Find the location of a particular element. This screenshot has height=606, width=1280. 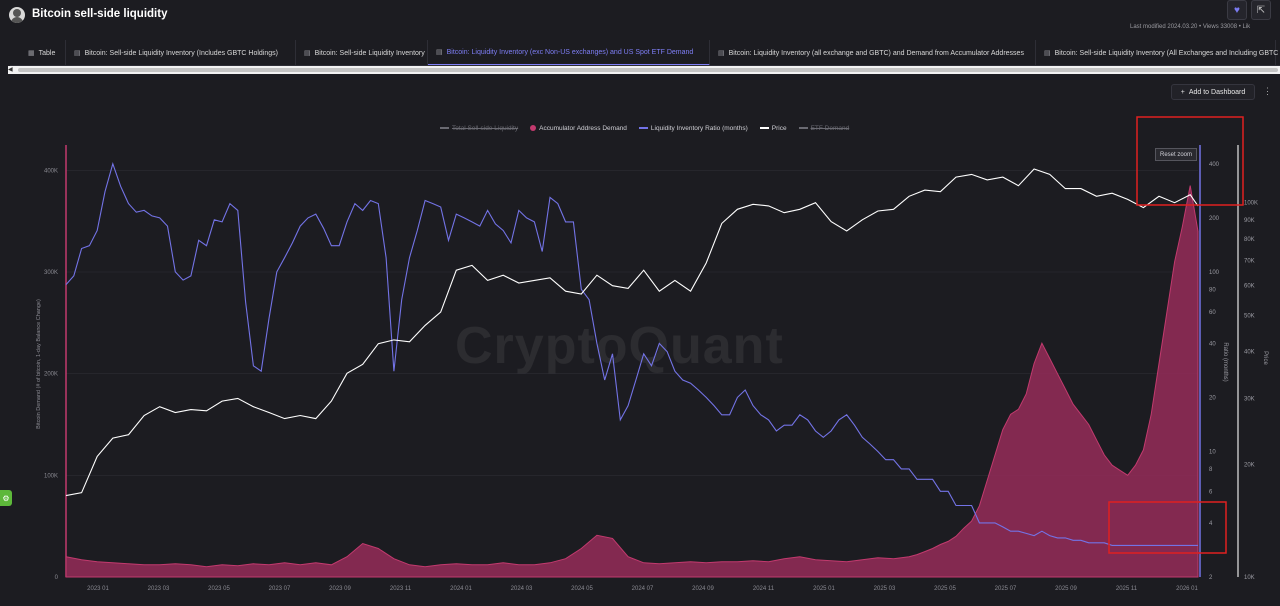

share-button: ⇱ is located at coordinates (1261, 10).